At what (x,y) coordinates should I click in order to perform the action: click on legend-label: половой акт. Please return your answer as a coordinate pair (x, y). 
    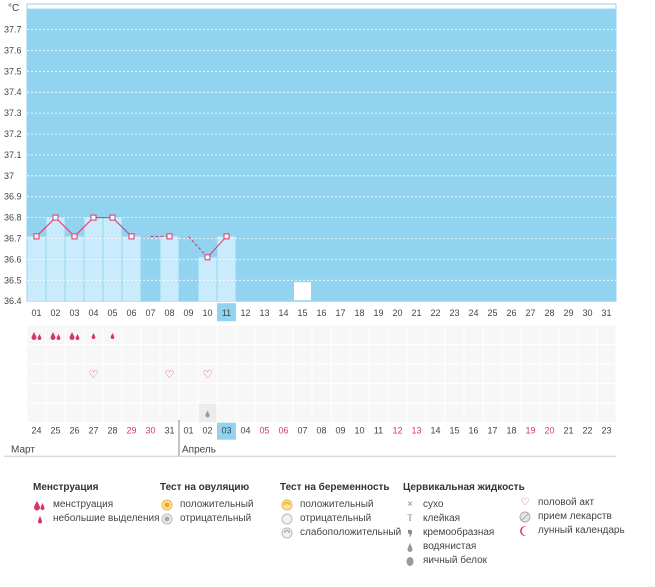
    Looking at the image, I should click on (566, 502).